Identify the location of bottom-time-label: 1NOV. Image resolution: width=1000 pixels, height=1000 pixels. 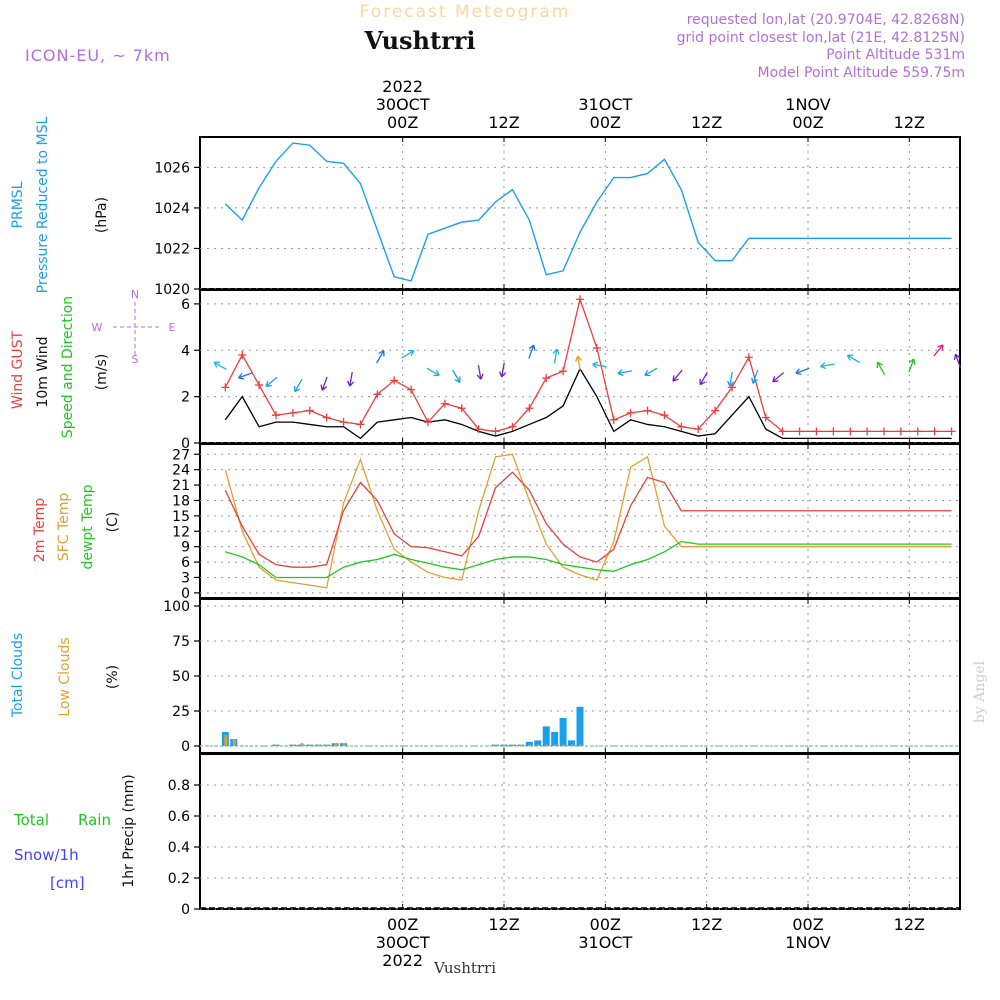
(807, 942).